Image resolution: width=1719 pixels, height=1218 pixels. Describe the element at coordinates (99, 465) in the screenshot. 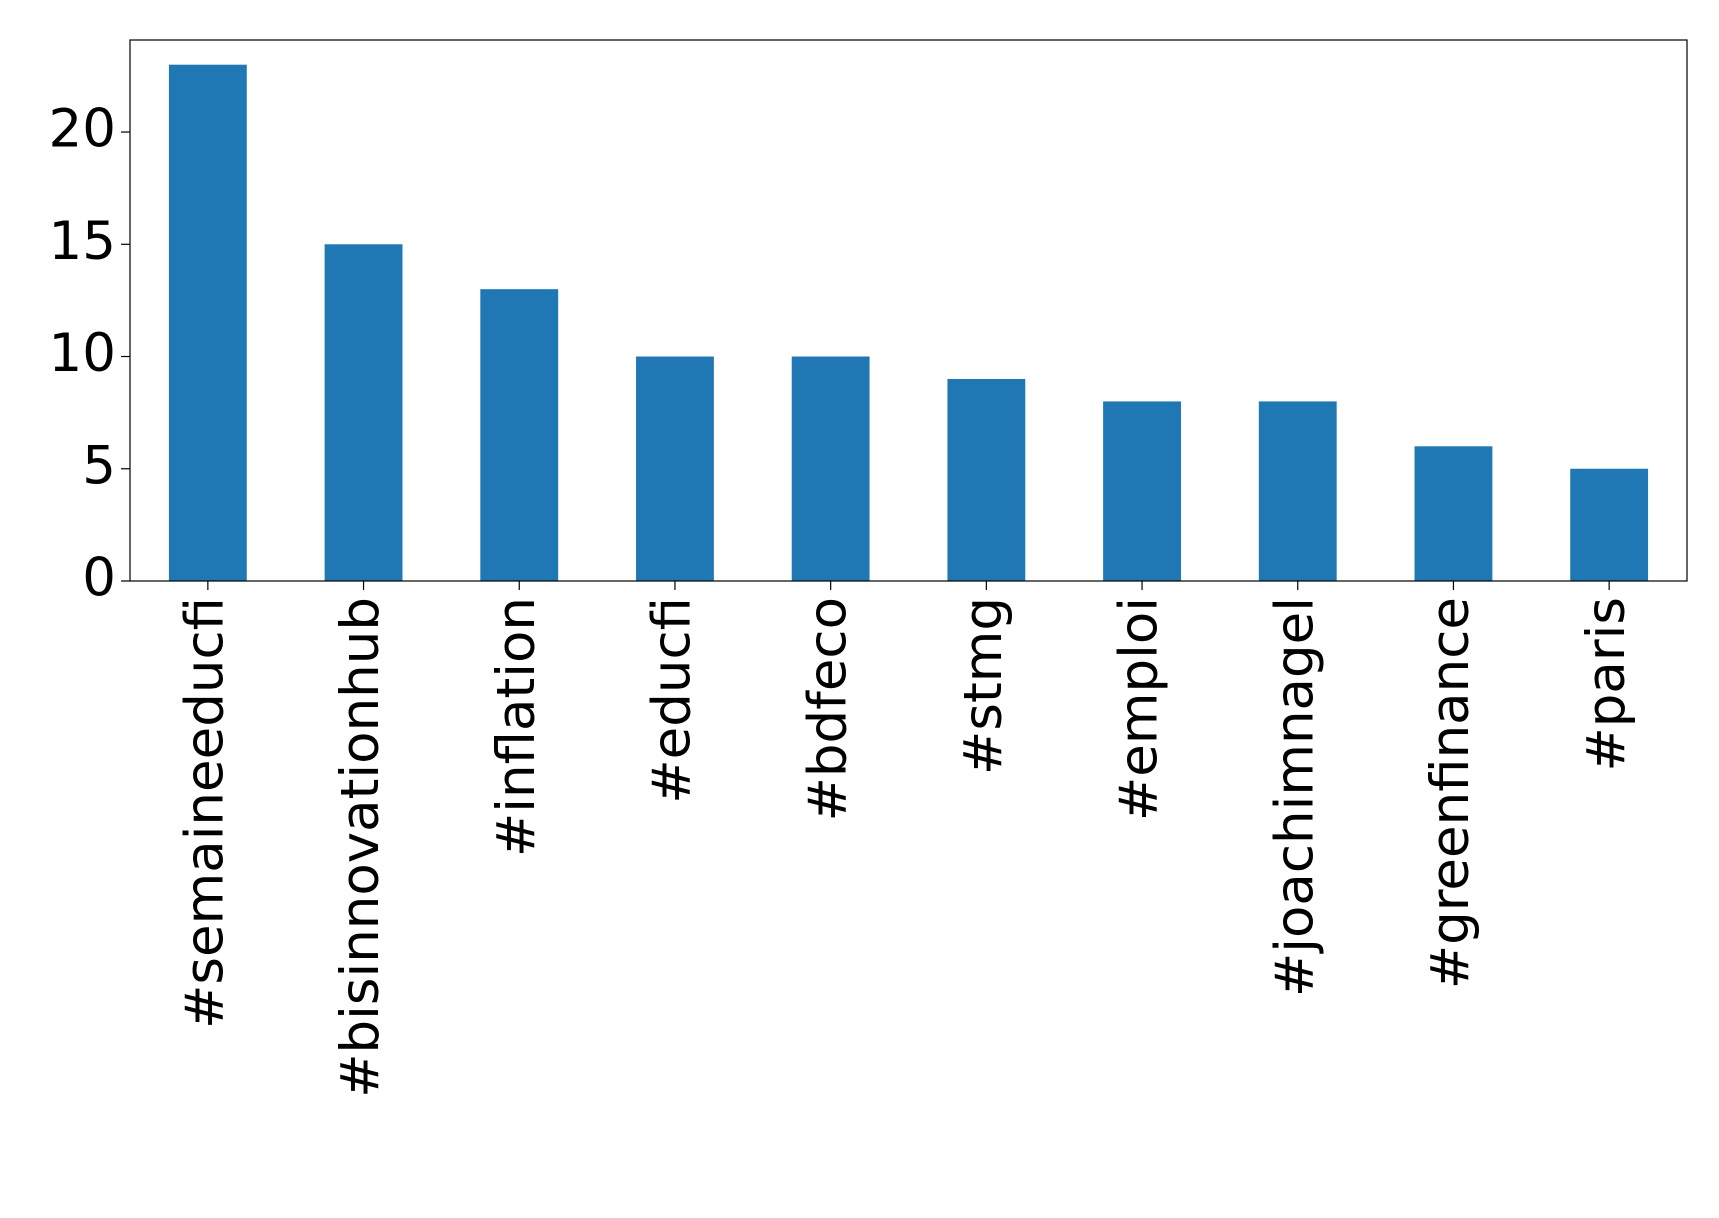

I see `y-tick-label: 5` at that location.